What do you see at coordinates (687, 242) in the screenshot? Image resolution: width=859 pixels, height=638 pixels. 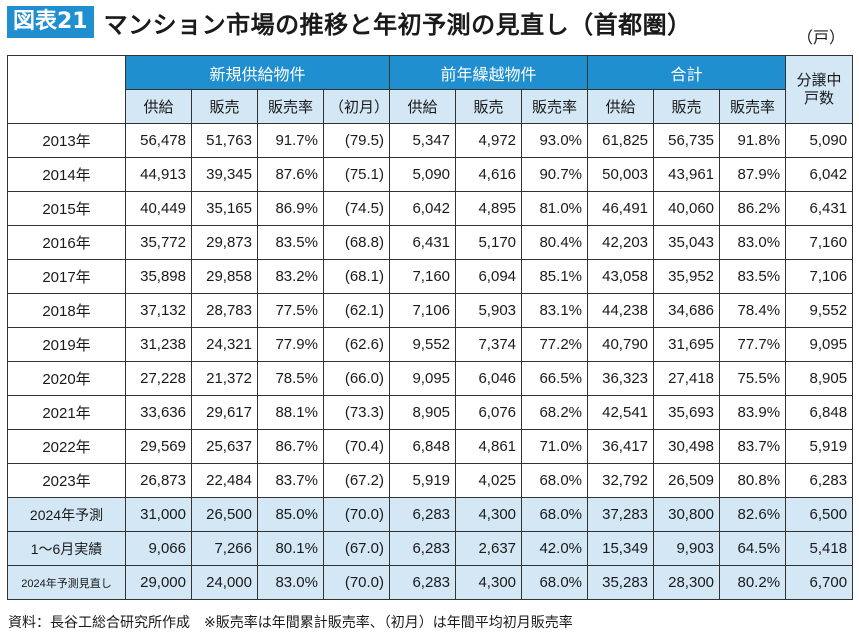 I see `table-cell: 35,043` at bounding box center [687, 242].